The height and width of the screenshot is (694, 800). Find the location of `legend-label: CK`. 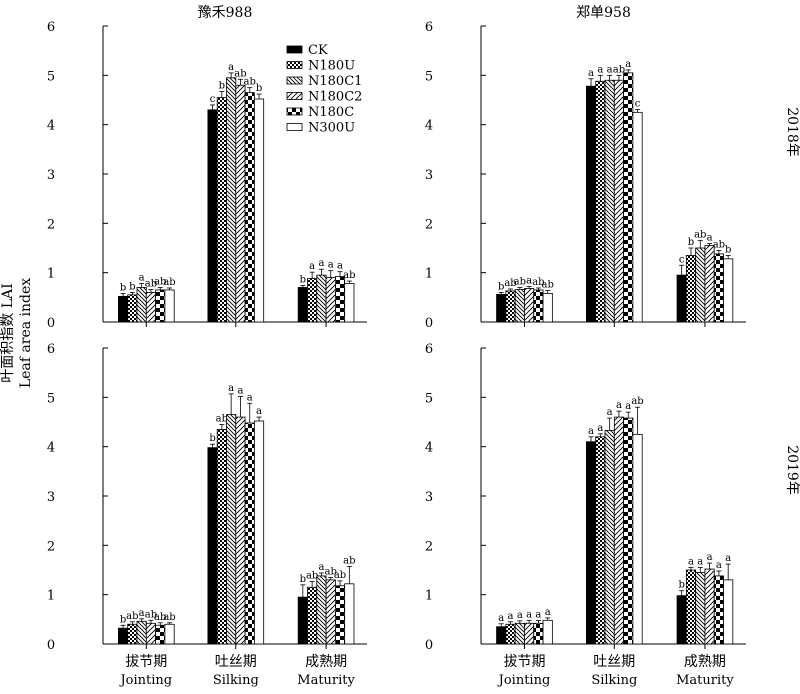

legend-label: CK is located at coordinates (318, 50).